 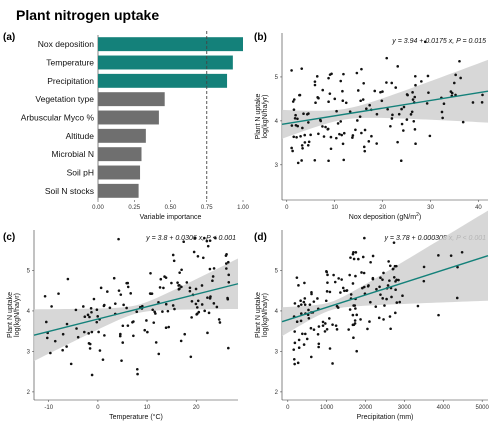 I want to click on bar-precipitation, so click(x=163, y=80).